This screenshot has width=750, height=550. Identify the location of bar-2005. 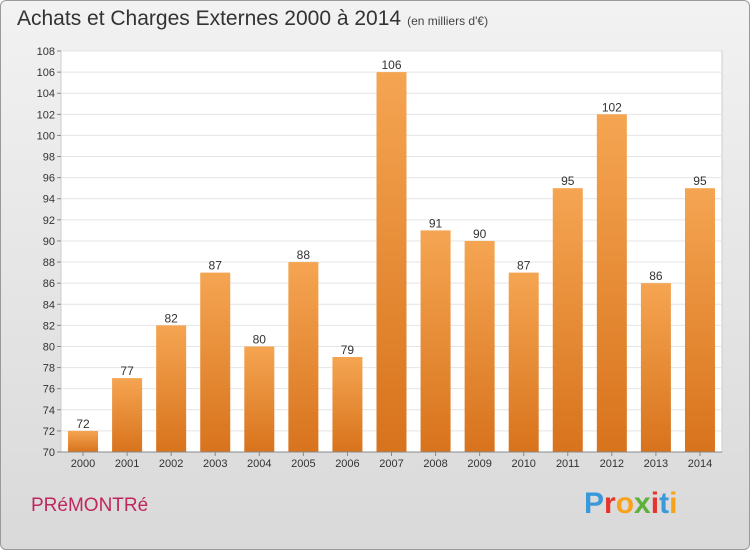
(303, 357).